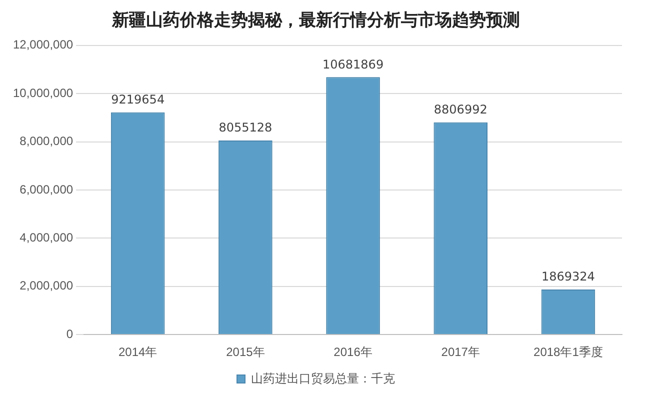  Describe the element at coordinates (315, 20) in the screenshot. I see `chart-title: 新疆山药价格走势揭秘，最新行情分析与市场趋势预测` at that location.